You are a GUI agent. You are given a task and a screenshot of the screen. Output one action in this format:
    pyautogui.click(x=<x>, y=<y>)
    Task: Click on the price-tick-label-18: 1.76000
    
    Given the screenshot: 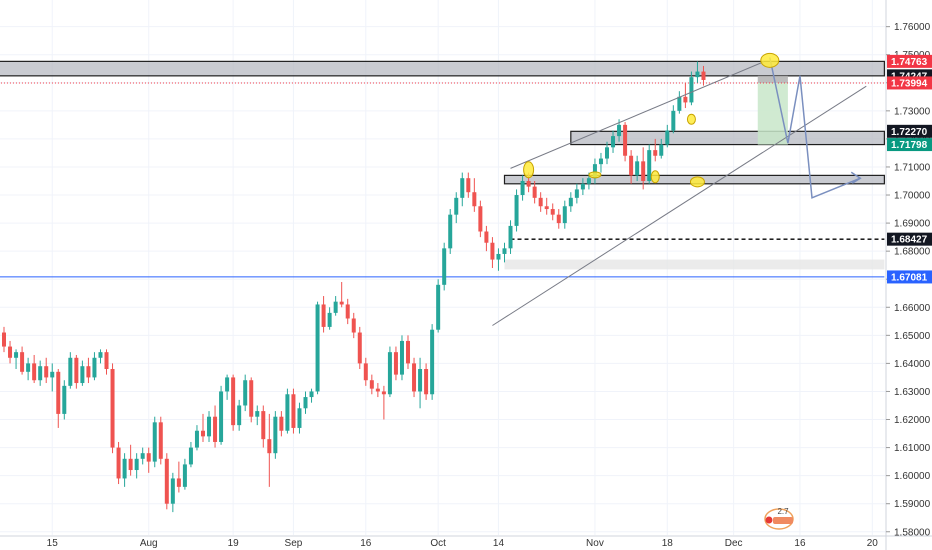 What is the action you would take?
    pyautogui.click(x=912, y=27)
    